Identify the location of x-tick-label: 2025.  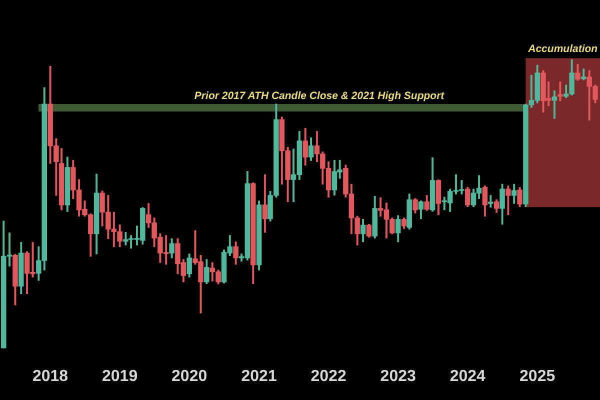
(538, 376).